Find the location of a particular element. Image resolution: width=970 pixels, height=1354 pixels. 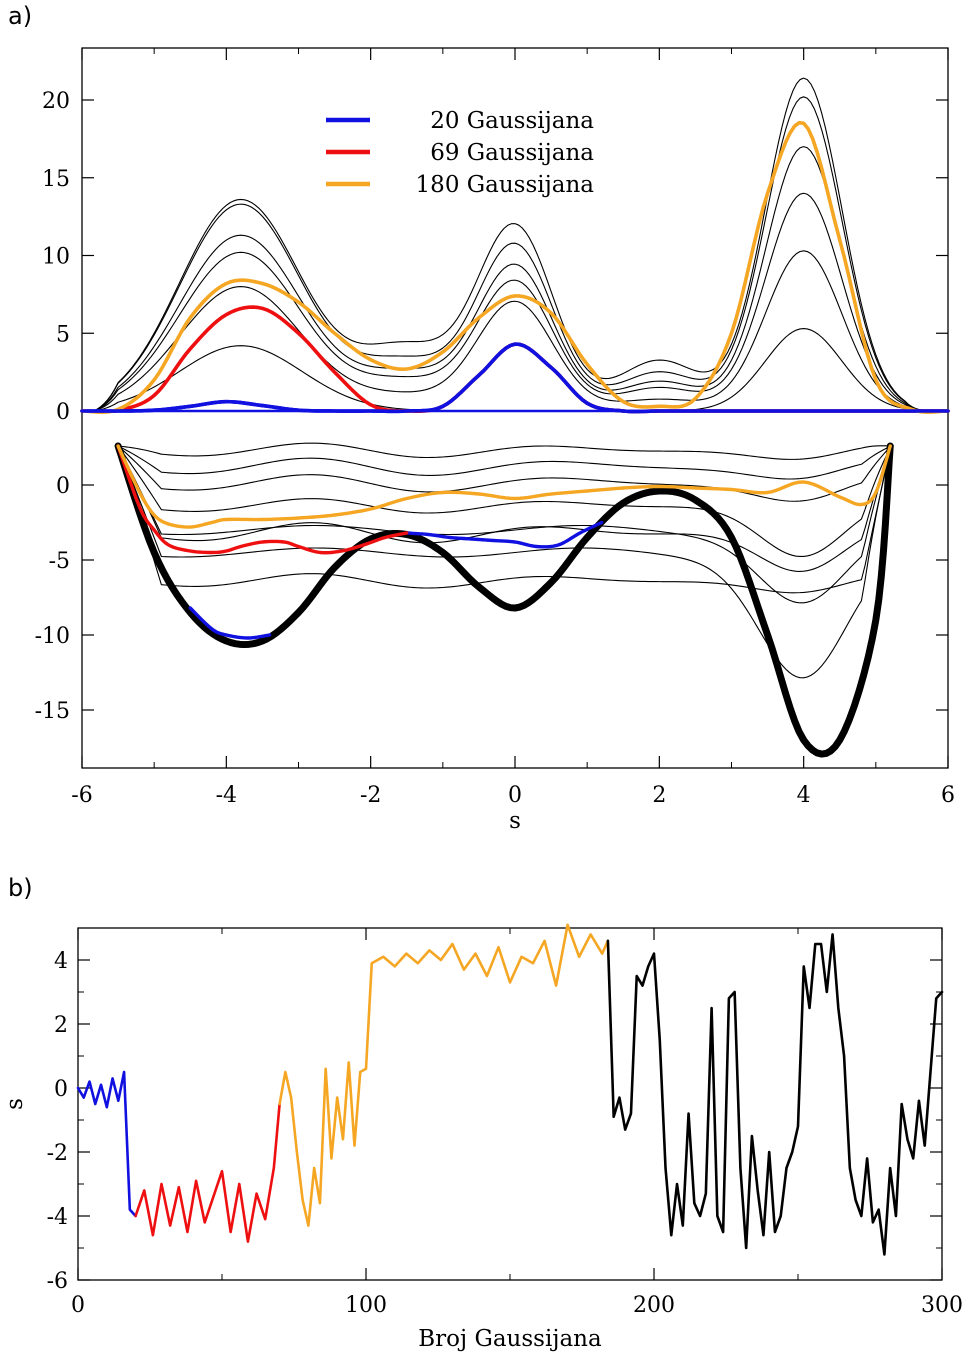

panel-a-lower-series-red is located at coordinates (262, 499).